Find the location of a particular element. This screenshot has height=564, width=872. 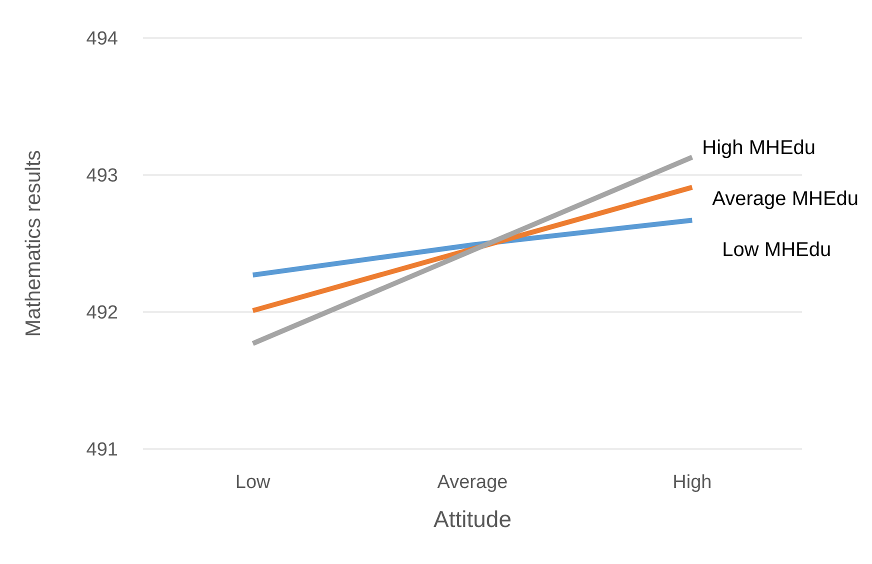

series-label: High MHEdu is located at coordinates (759, 148).